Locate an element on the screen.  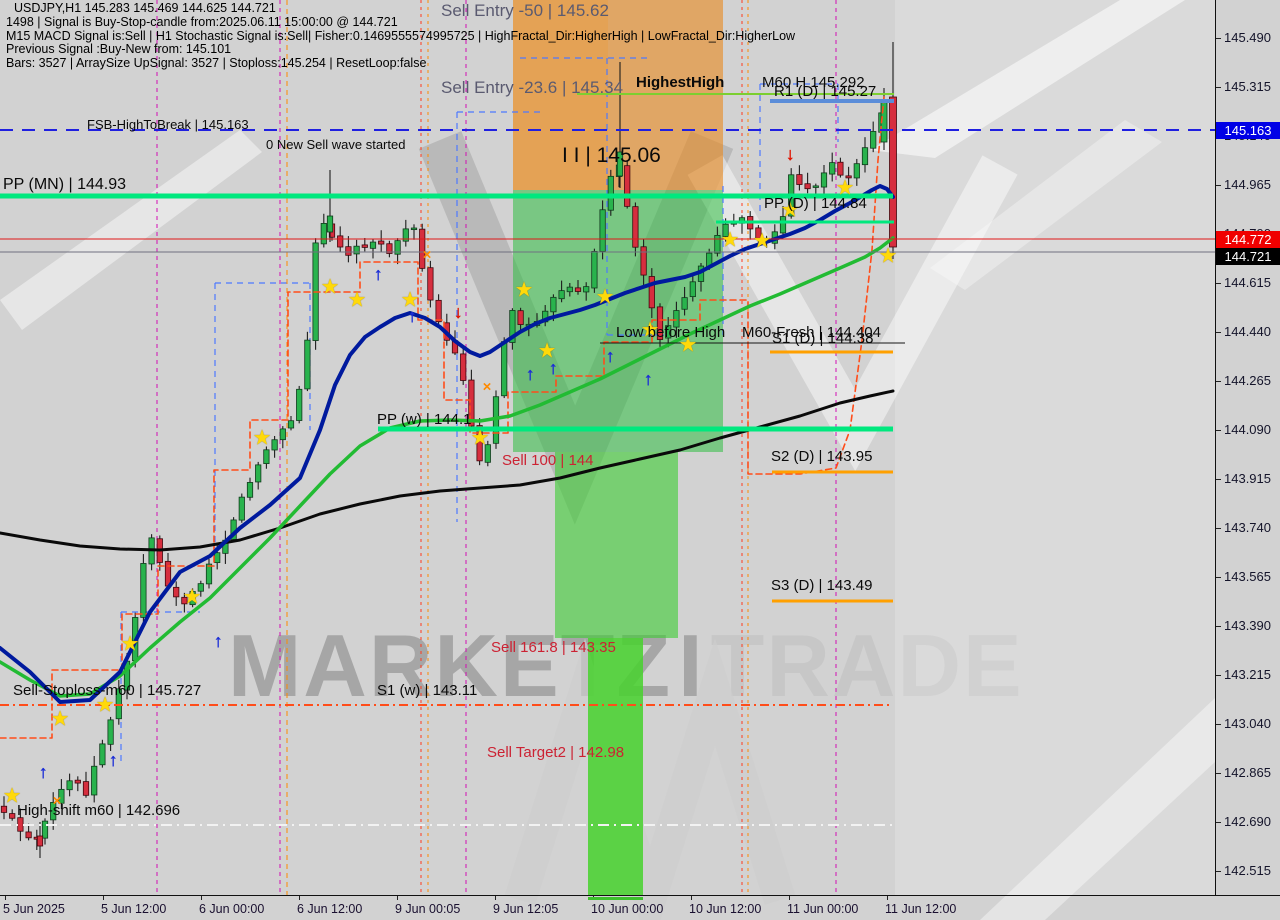
decor-stripe-bottomright is located at coordinates (1097, 809).